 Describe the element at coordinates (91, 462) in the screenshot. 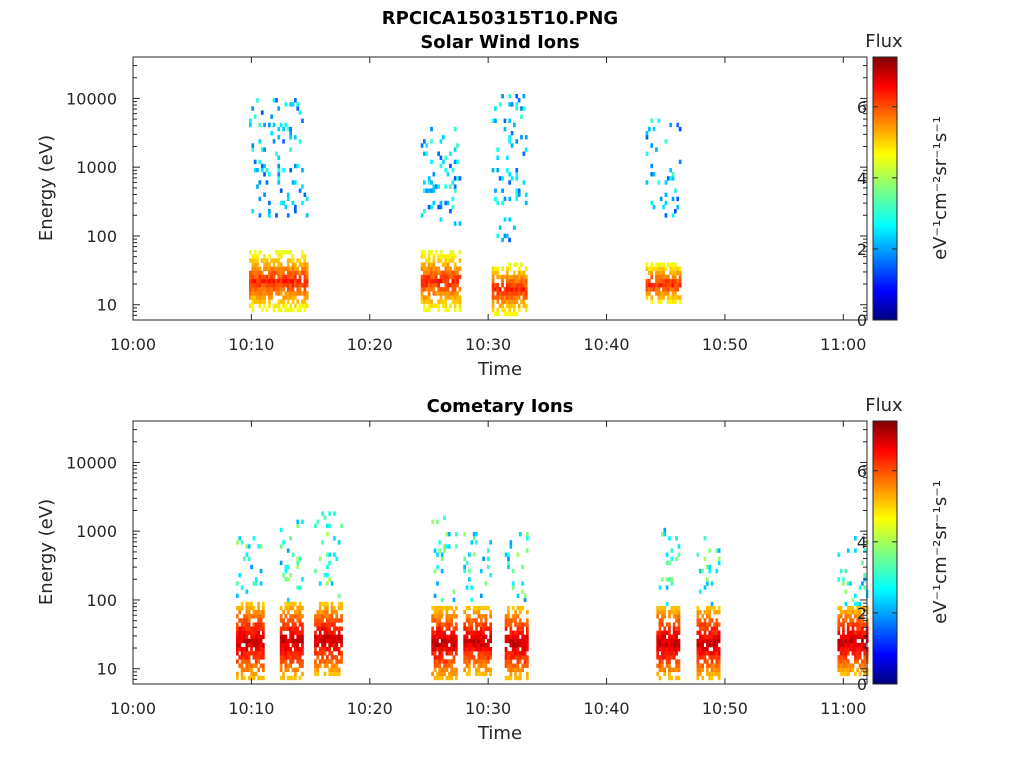

I see `y-tick-label: 10000` at that location.